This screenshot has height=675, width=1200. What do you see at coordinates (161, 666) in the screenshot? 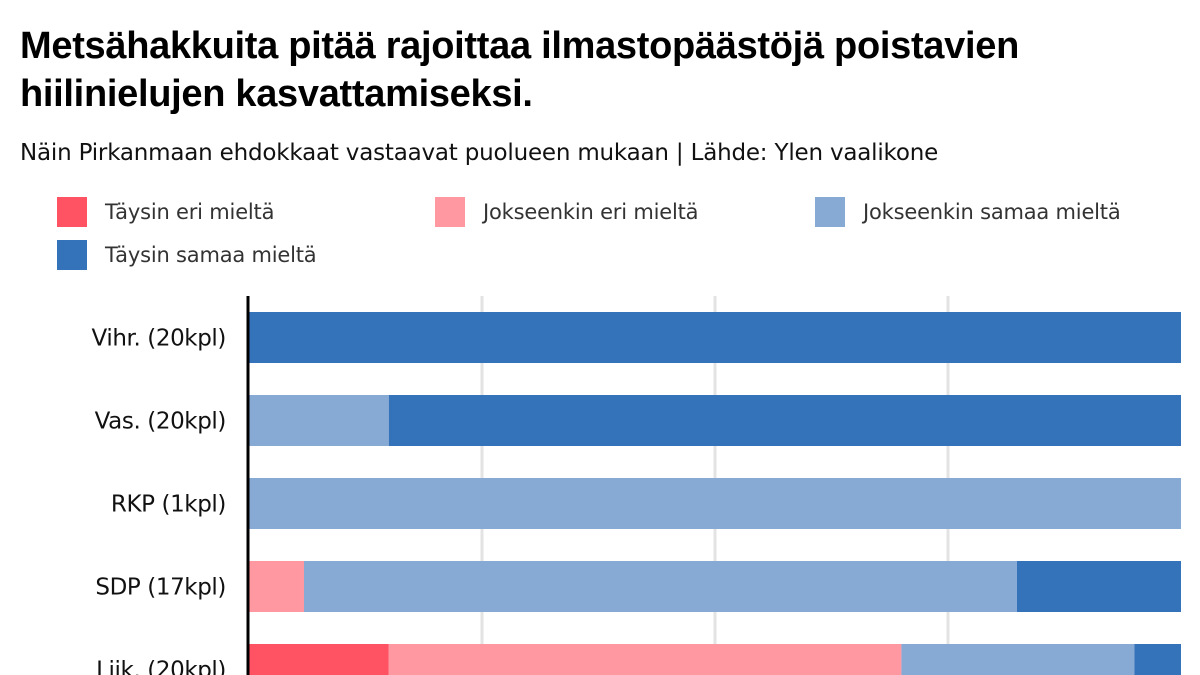
I see `y-tick-label-4: Liik. (20kpl)` at bounding box center [161, 666].